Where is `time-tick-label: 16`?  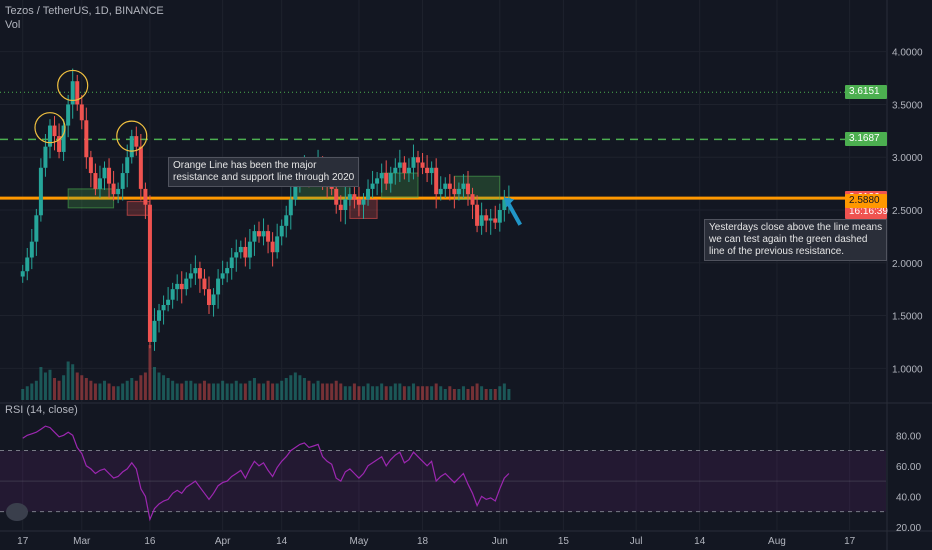
time-tick-label: 16 is located at coordinates (150, 541).